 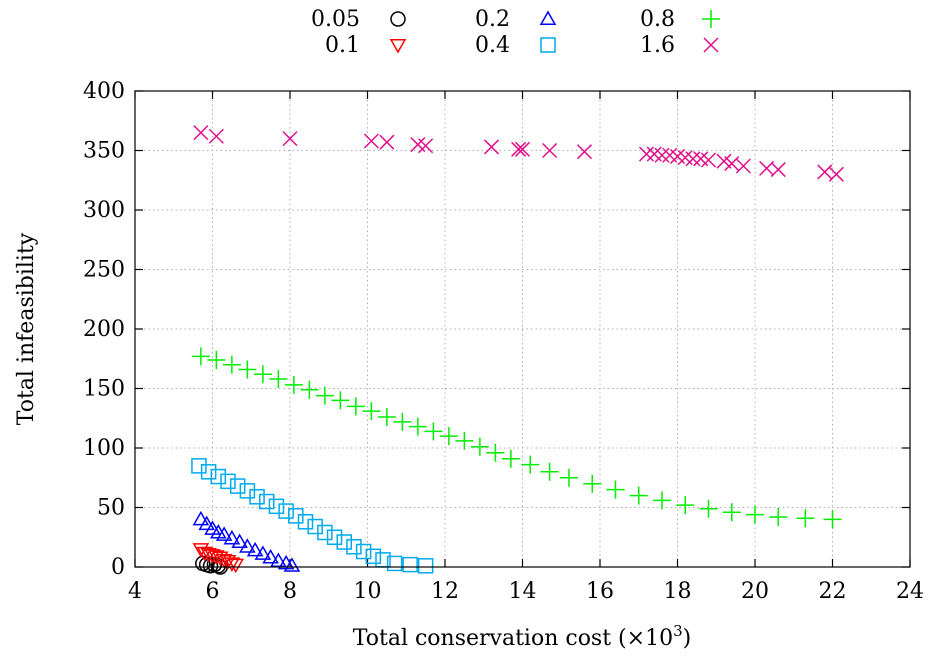 I want to click on y-tick-label: 100, so click(x=104, y=448).